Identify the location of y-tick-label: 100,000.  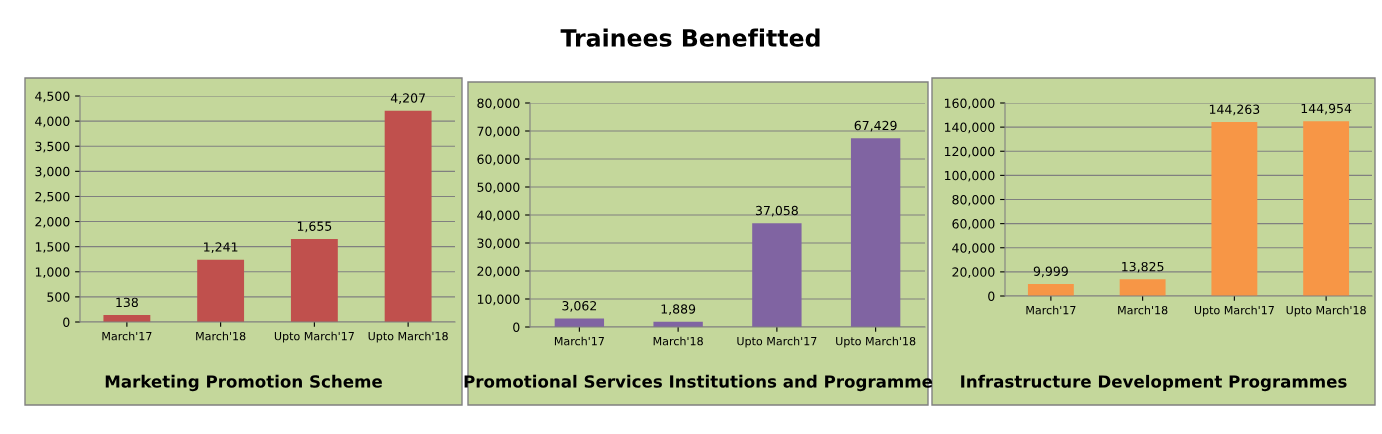
(969, 176).